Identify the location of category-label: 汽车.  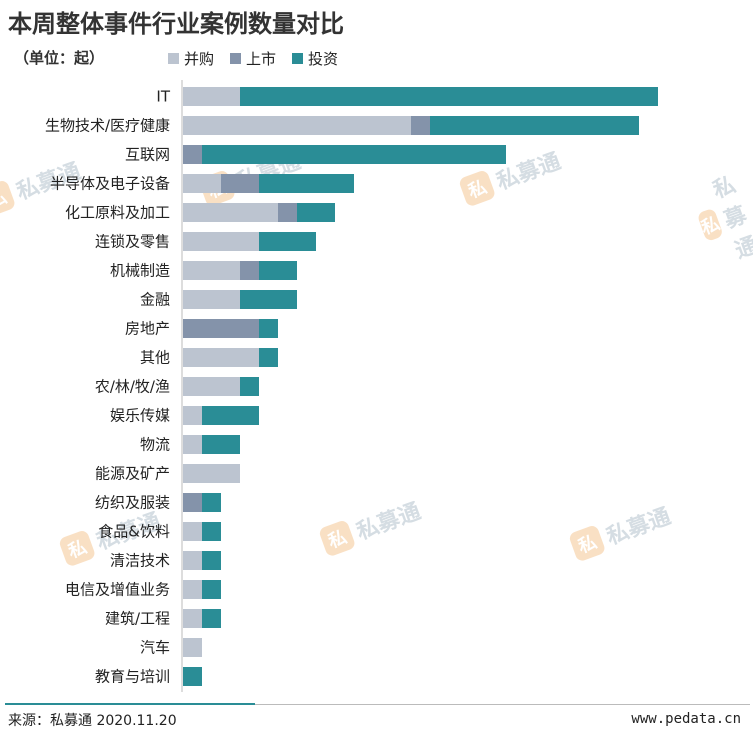
(155, 648).